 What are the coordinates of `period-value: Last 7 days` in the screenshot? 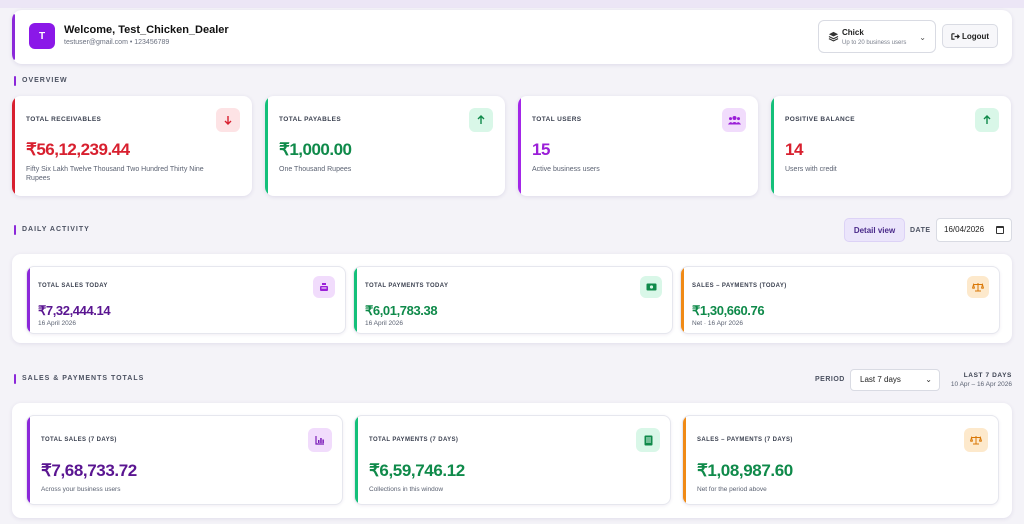 It's located at (880, 379).